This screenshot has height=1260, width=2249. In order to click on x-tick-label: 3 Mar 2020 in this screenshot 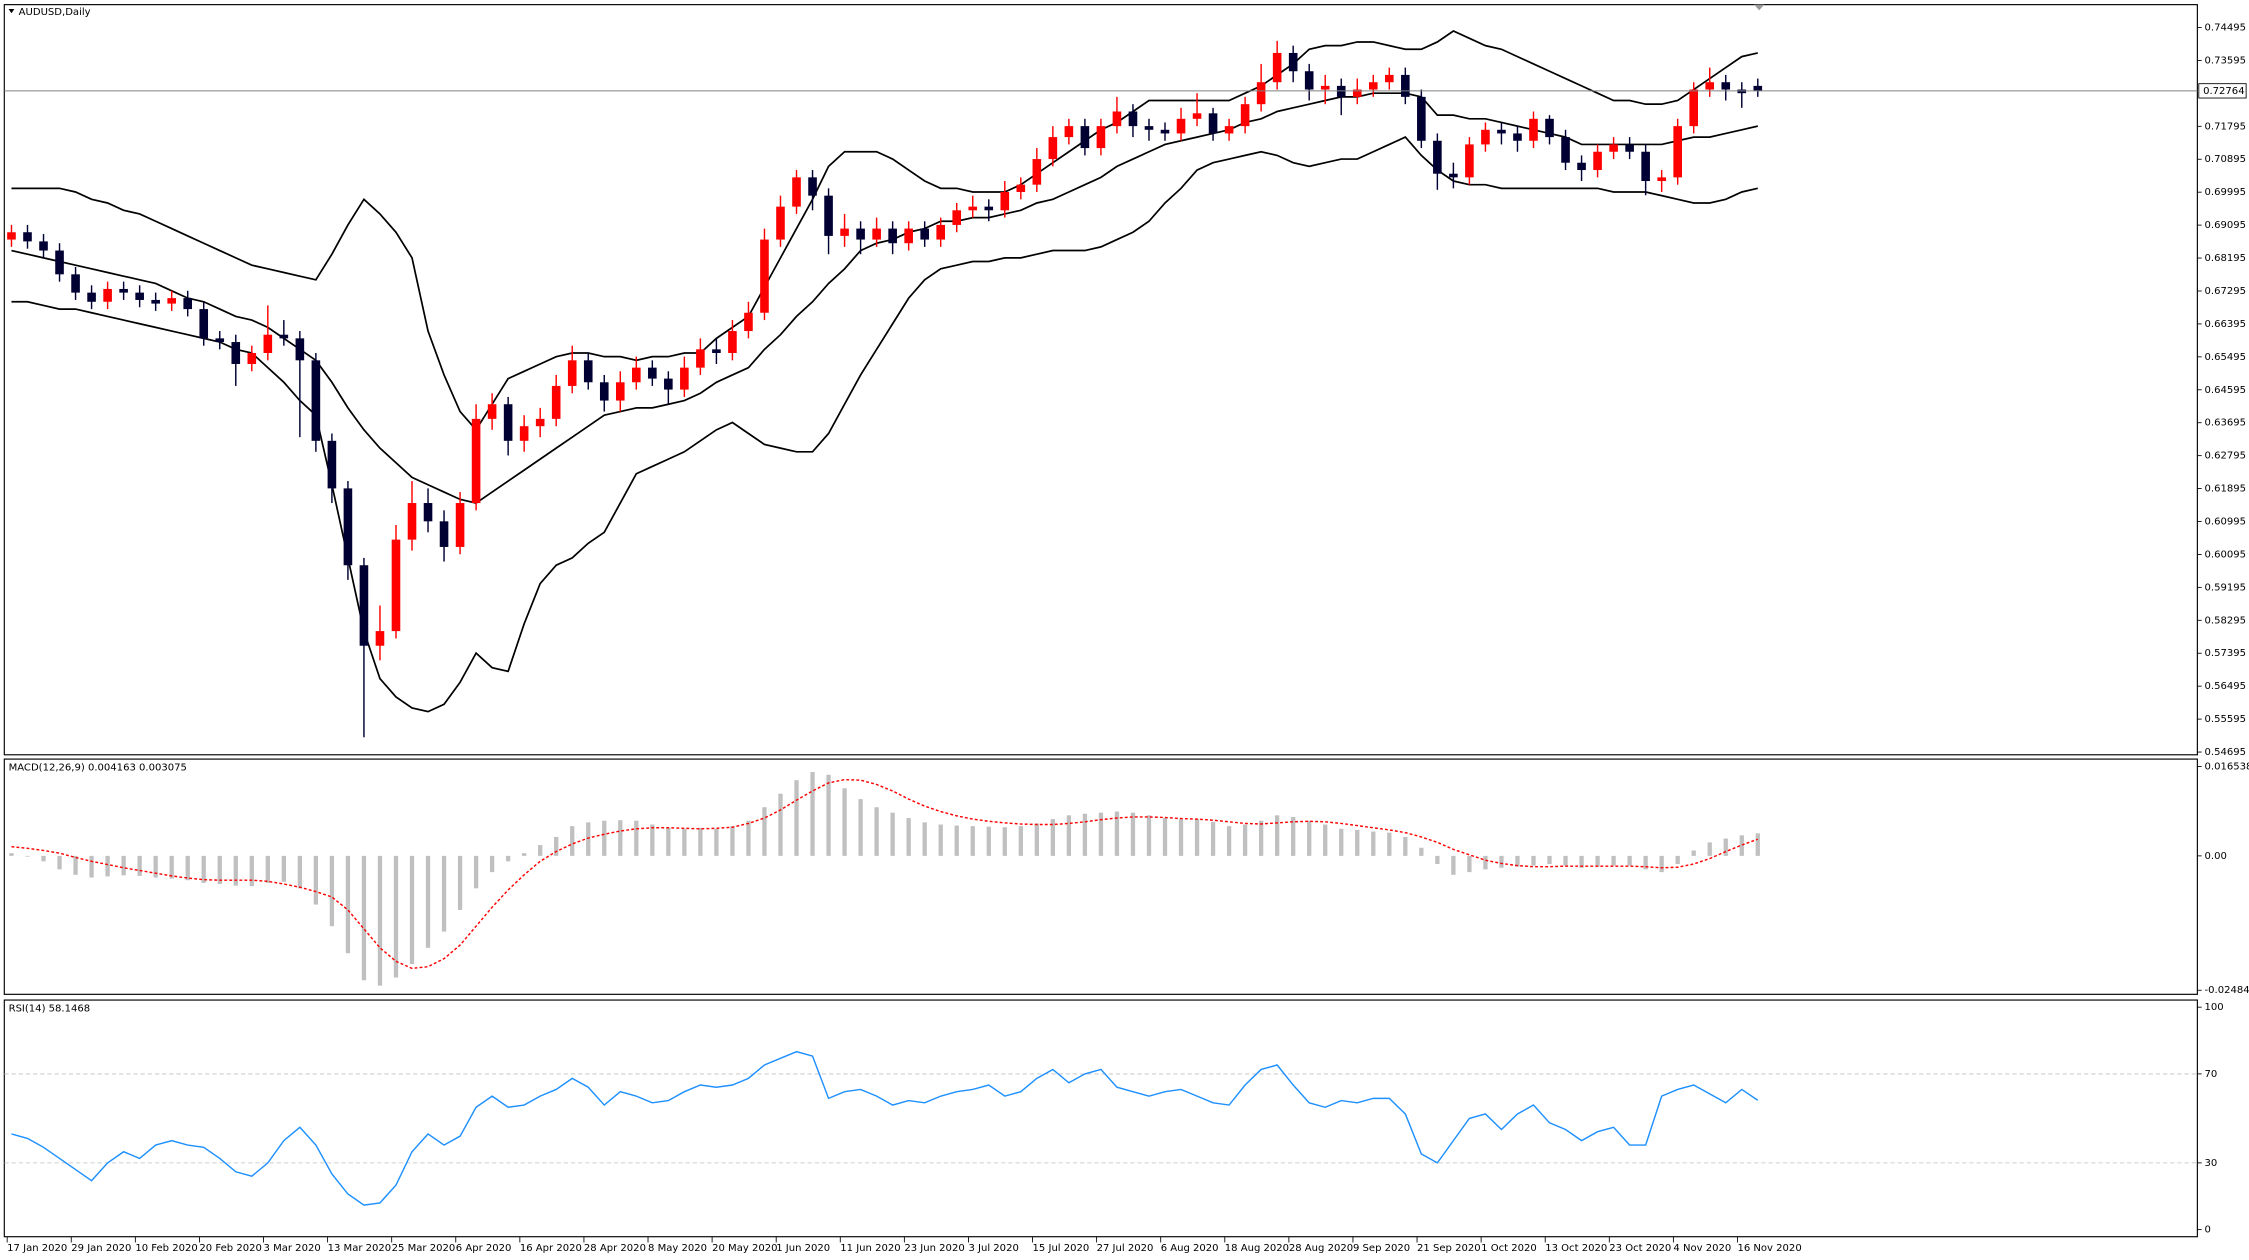, I will do `click(292, 1248)`.